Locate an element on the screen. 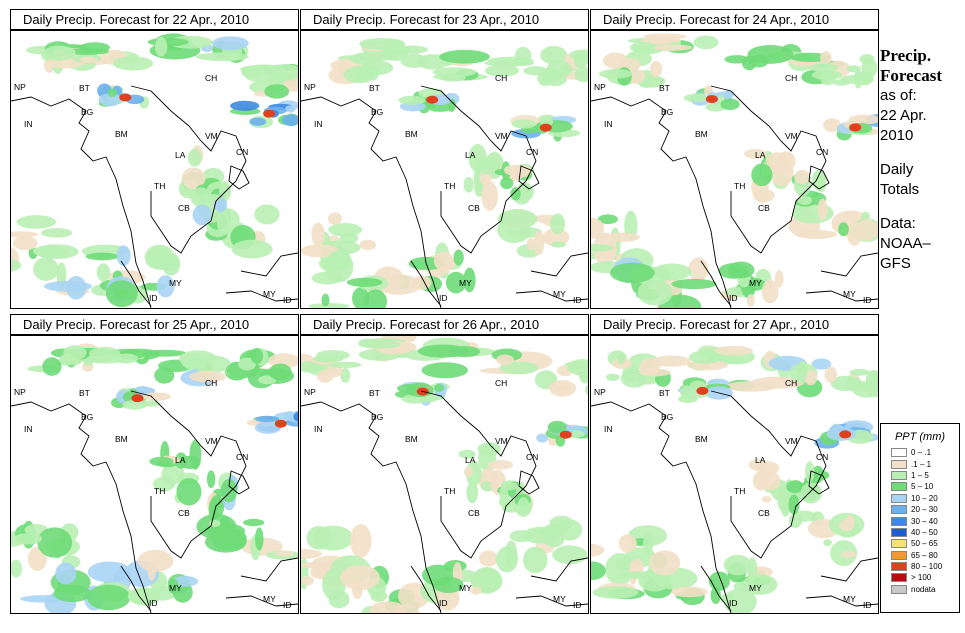 The height and width of the screenshot is (633, 965). panel-title: Daily Precip. Forecast for 23 Apr., 2010 is located at coordinates (444, 19).